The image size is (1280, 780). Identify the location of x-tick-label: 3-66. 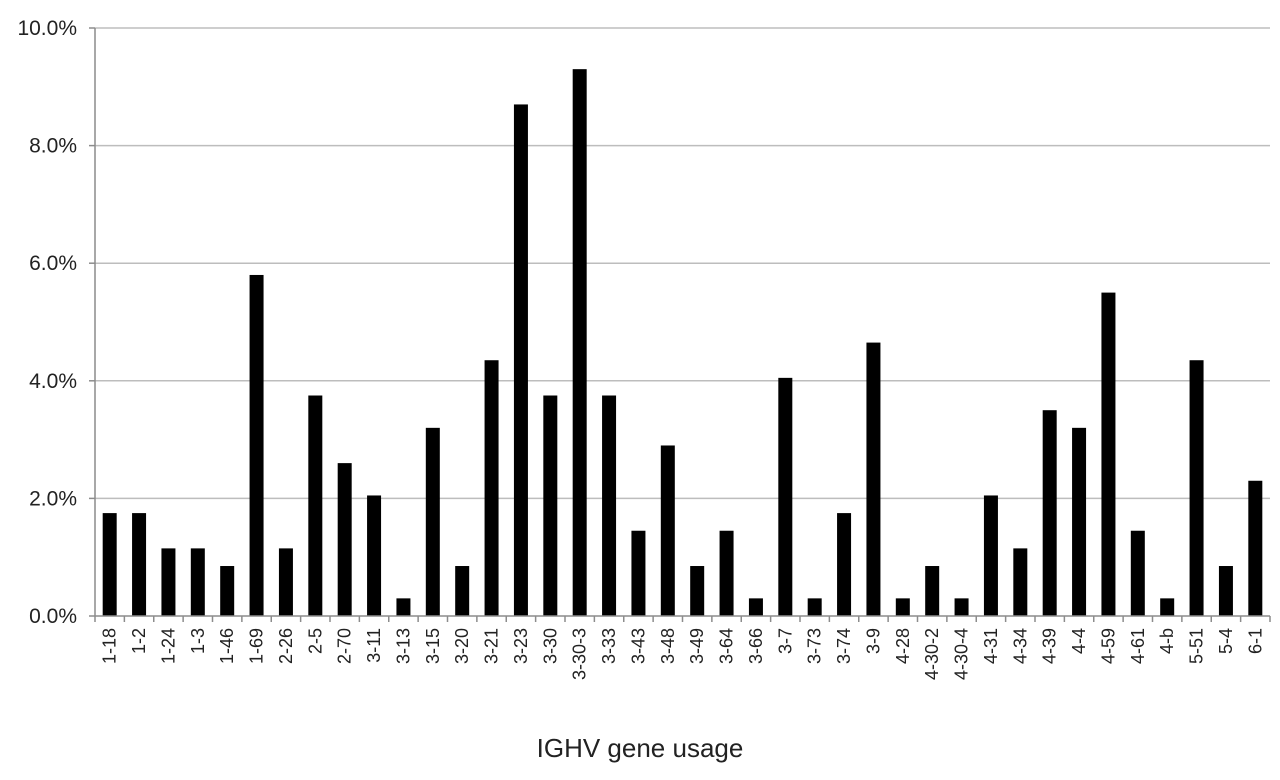
(756, 646).